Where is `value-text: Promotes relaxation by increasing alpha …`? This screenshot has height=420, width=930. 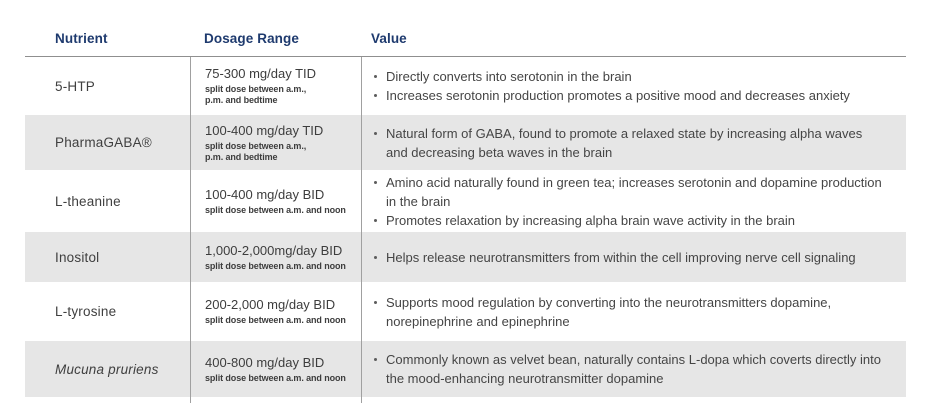
value-text: Promotes relaxation by increasing alpha … is located at coordinates (590, 220).